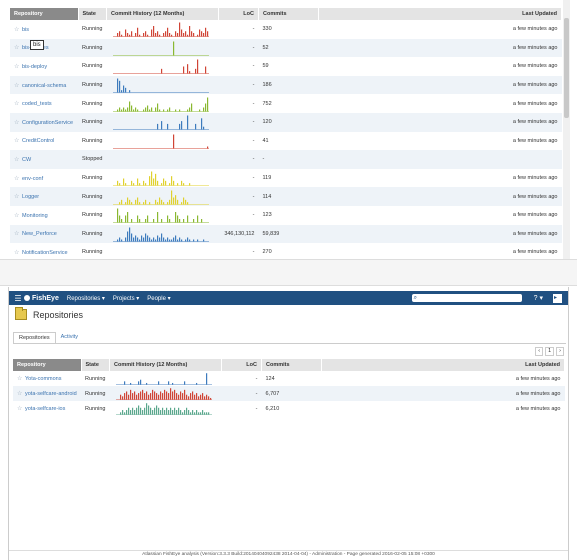  I want to click on table-row: ☆ Logger Running -114 a few minutes ago, so click(286, 196).